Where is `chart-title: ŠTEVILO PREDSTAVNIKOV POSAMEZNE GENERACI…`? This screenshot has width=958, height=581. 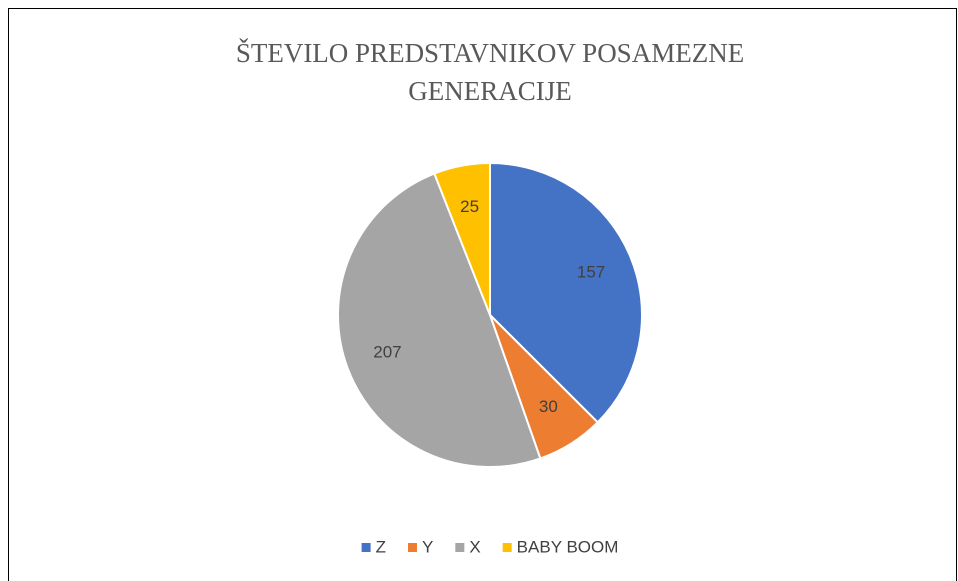
chart-title: ŠTEVILO PREDSTAVNIKOV POSAMEZNE GENERACI… is located at coordinates (490, 72).